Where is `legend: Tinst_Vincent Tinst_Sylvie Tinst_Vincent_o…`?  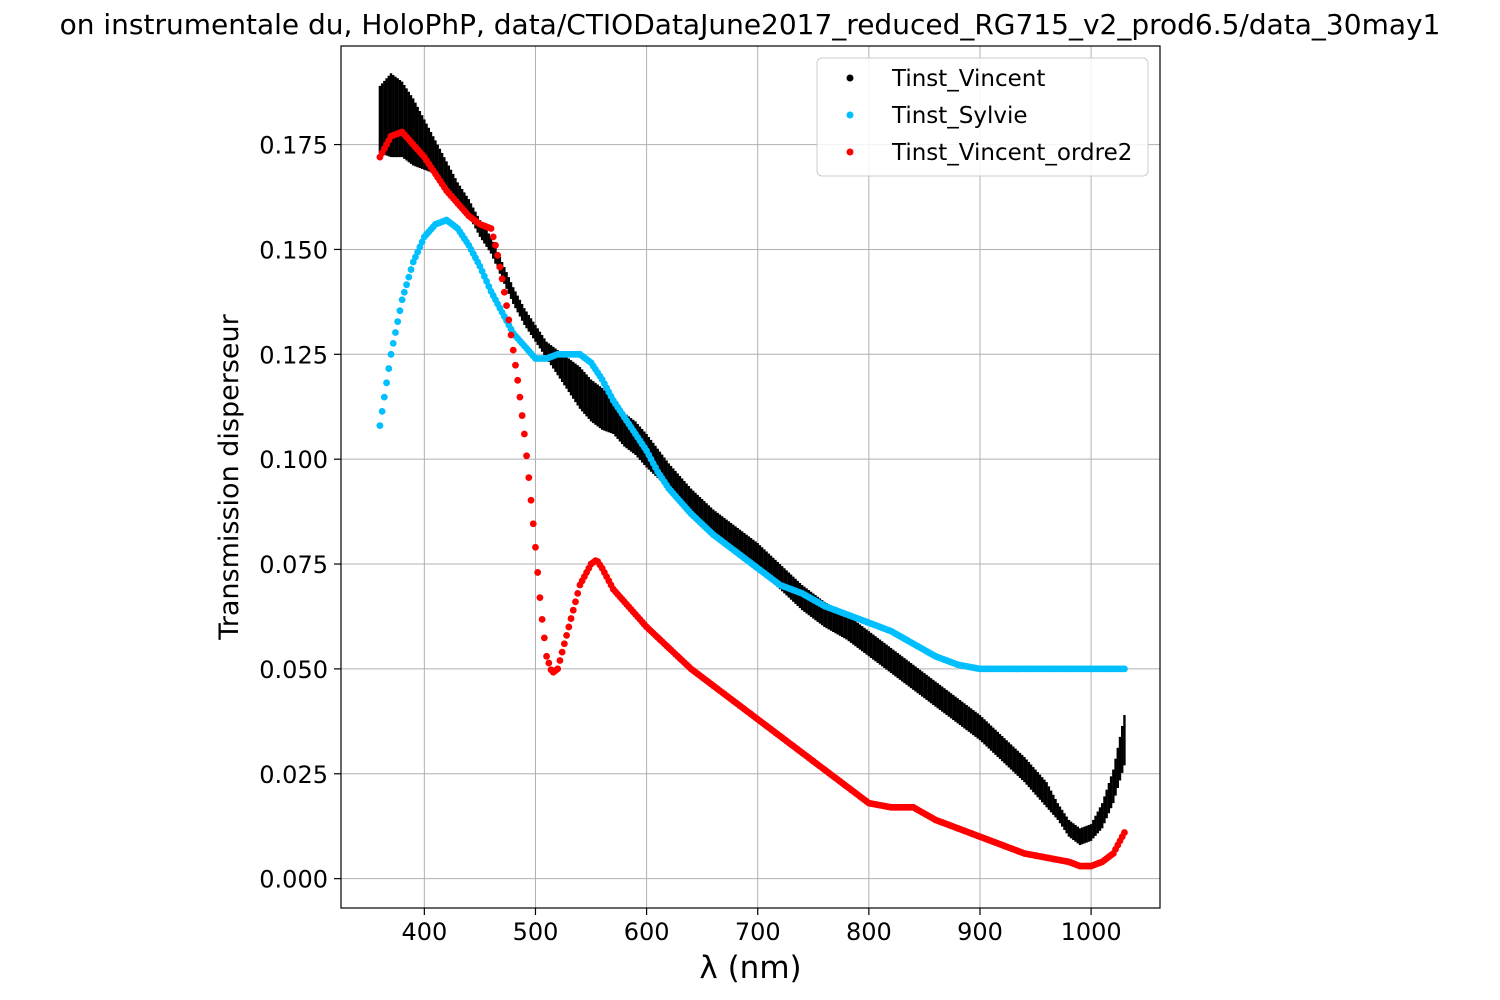
legend: Tinst_Vincent Tinst_Sylvie Tinst_Vincent_o… is located at coordinates (982, 117).